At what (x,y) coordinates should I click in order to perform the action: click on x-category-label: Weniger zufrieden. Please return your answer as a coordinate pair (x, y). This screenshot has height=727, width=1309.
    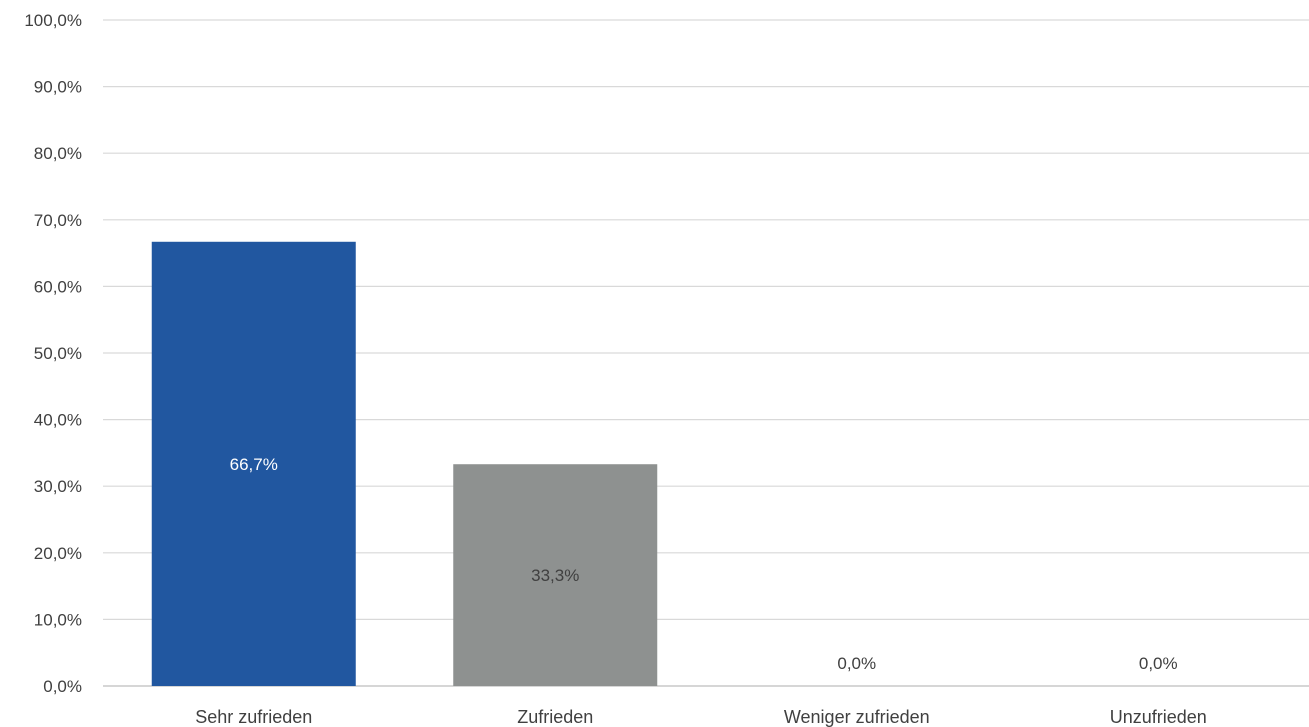
    Looking at the image, I should click on (857, 717).